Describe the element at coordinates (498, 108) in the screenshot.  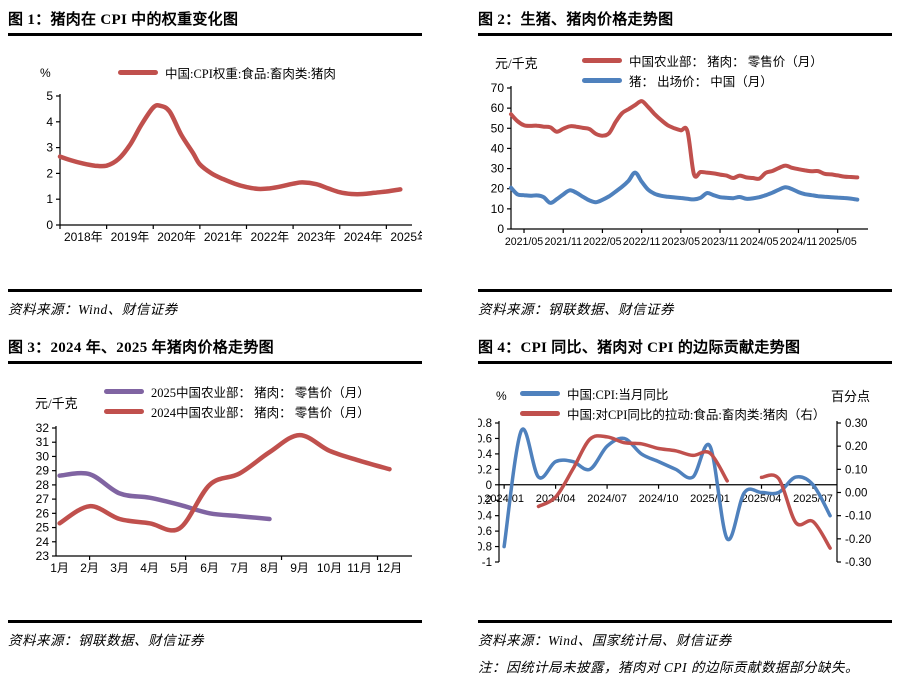
I see `y-tick-label: 60` at that location.